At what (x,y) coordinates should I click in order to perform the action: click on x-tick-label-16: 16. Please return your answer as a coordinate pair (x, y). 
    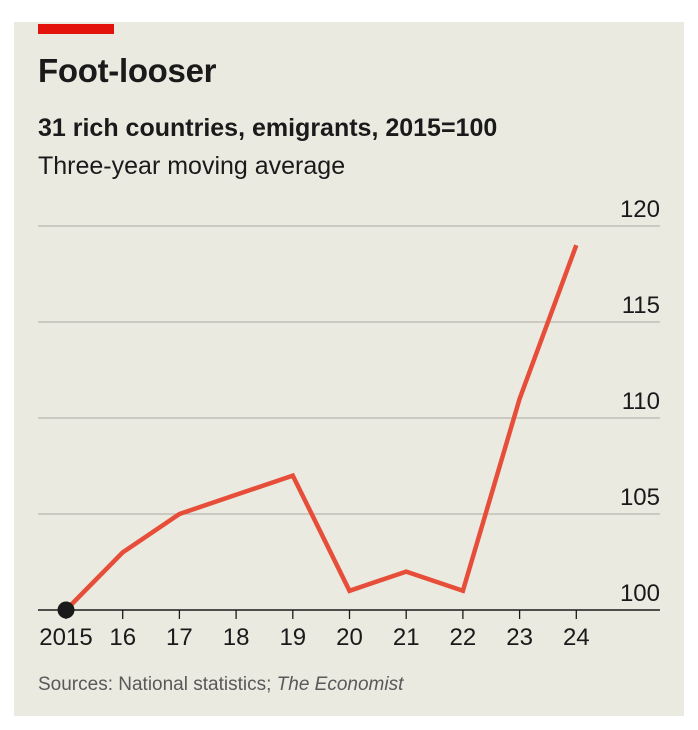
    Looking at the image, I should click on (122, 637).